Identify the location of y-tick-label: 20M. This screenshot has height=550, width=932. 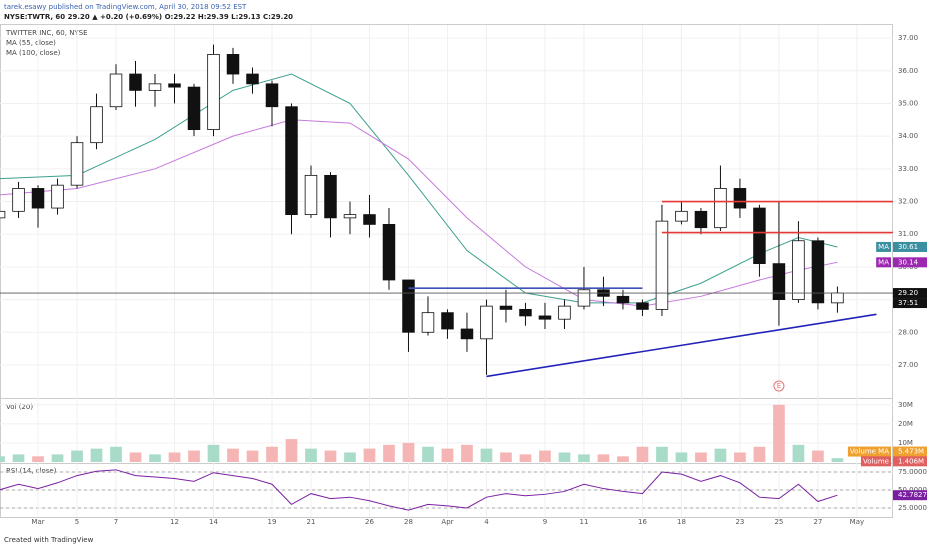
(905, 424).